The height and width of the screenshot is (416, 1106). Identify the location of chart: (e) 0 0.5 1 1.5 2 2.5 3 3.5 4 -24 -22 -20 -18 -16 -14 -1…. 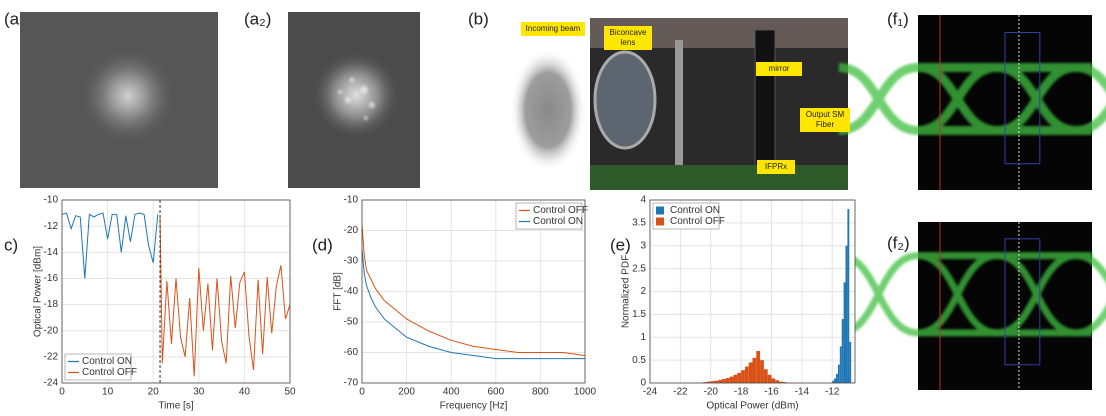
(733, 303).